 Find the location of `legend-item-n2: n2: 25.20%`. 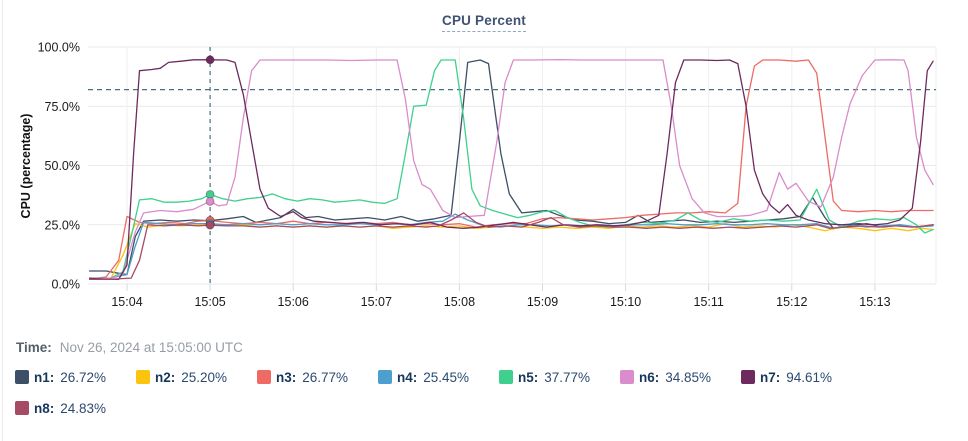

legend-item-n2: n2: 25.20% is located at coordinates (187, 377).